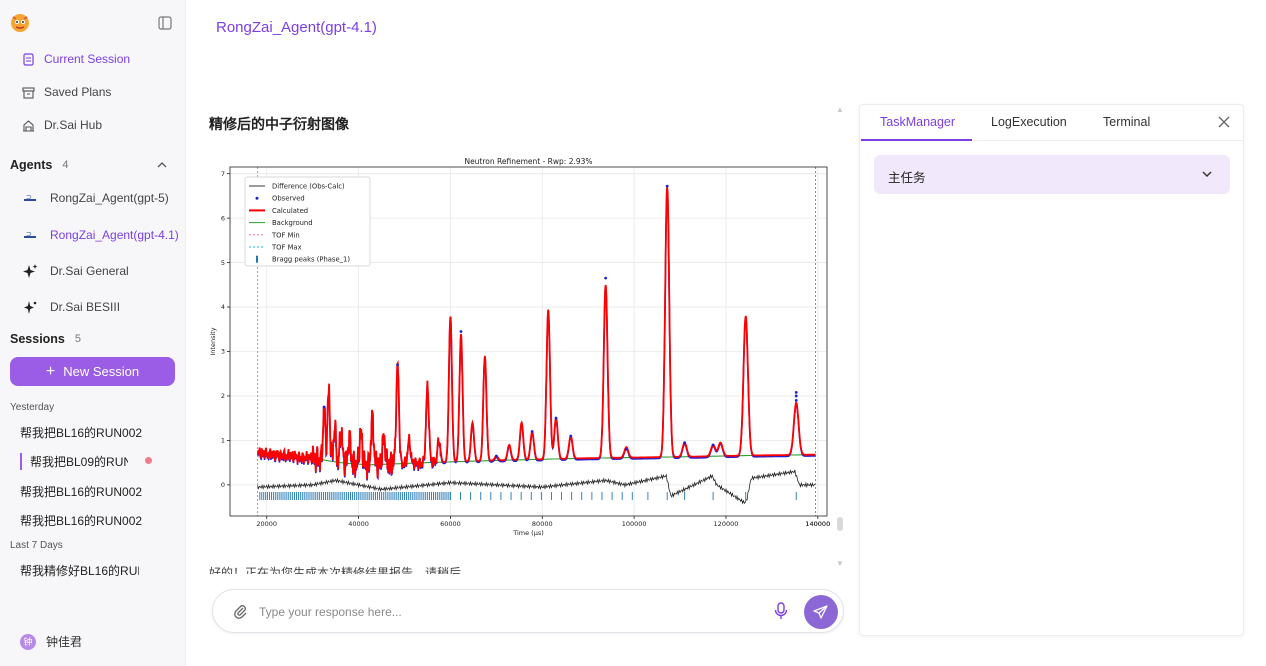  I want to click on agent-item-drsai-general: Dr.Sai General, so click(75, 271).